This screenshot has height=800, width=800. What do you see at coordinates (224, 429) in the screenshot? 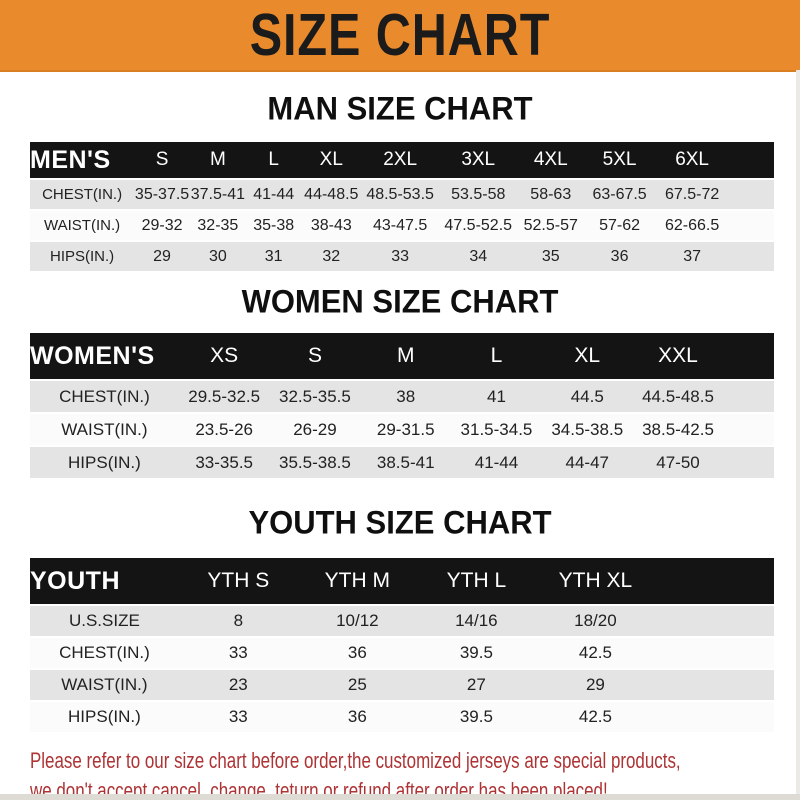
I see `value-cell: 23.5-26` at bounding box center [224, 429].